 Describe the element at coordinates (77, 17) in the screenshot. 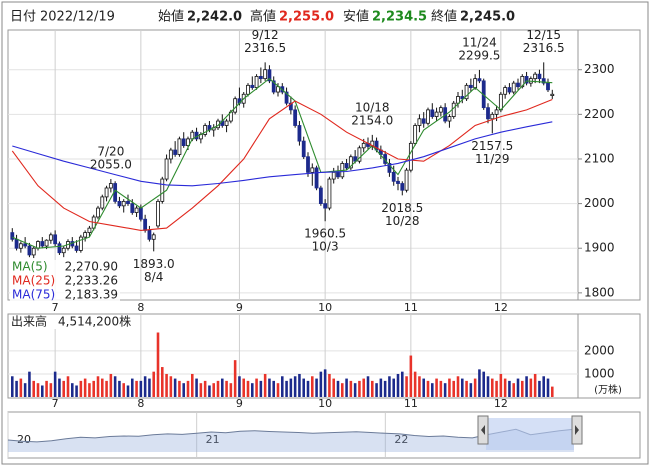

I see `date: 2022/12/19` at that location.